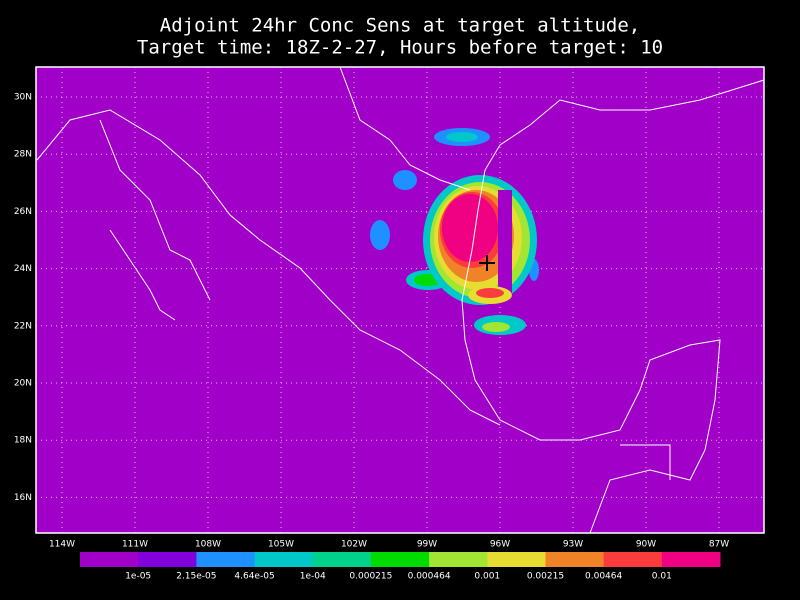 Image resolution: width=800 pixels, height=600 pixels. What do you see at coordinates (662, 577) in the screenshot?
I see `colorbar-label: 0.01` at bounding box center [662, 577].